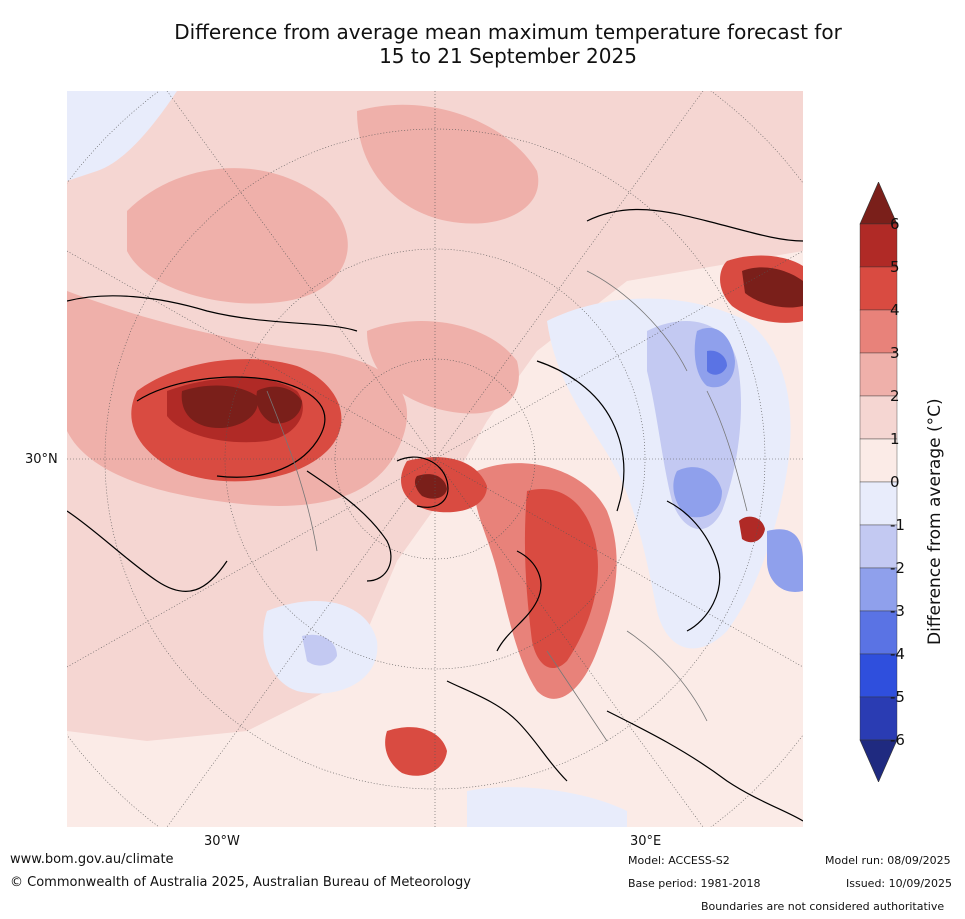 The height and width of the screenshot is (919, 965). What do you see at coordinates (895, 396) in the screenshot?
I see `colorbar-tick-label: 2` at bounding box center [895, 396].